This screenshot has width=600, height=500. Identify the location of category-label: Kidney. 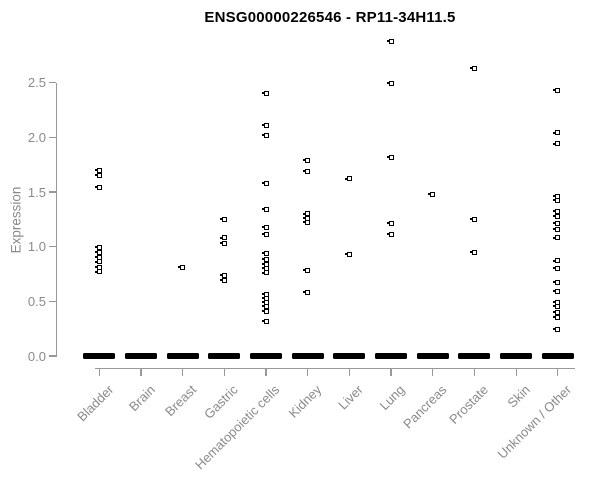
(305, 401).